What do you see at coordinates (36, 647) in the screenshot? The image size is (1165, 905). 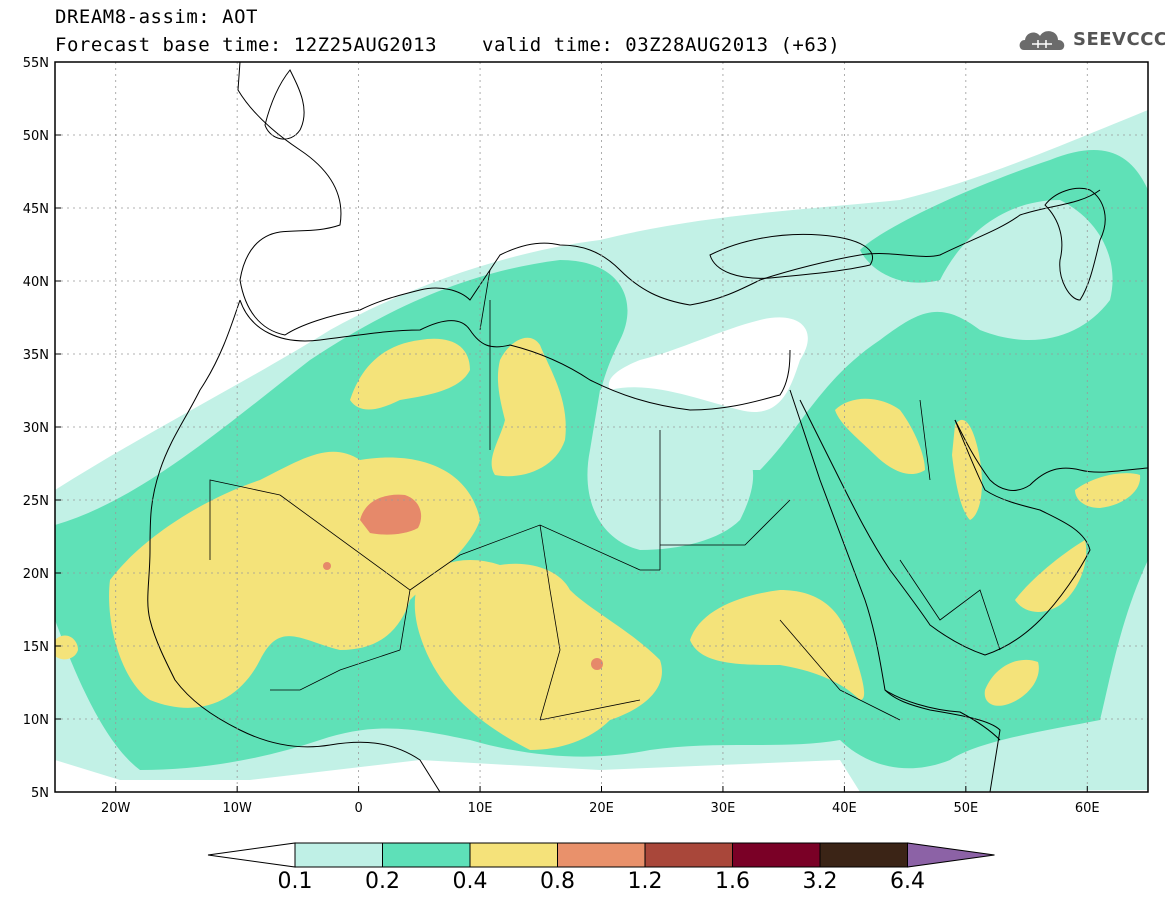 I see `lat-tick-label: 15N` at bounding box center [36, 647].